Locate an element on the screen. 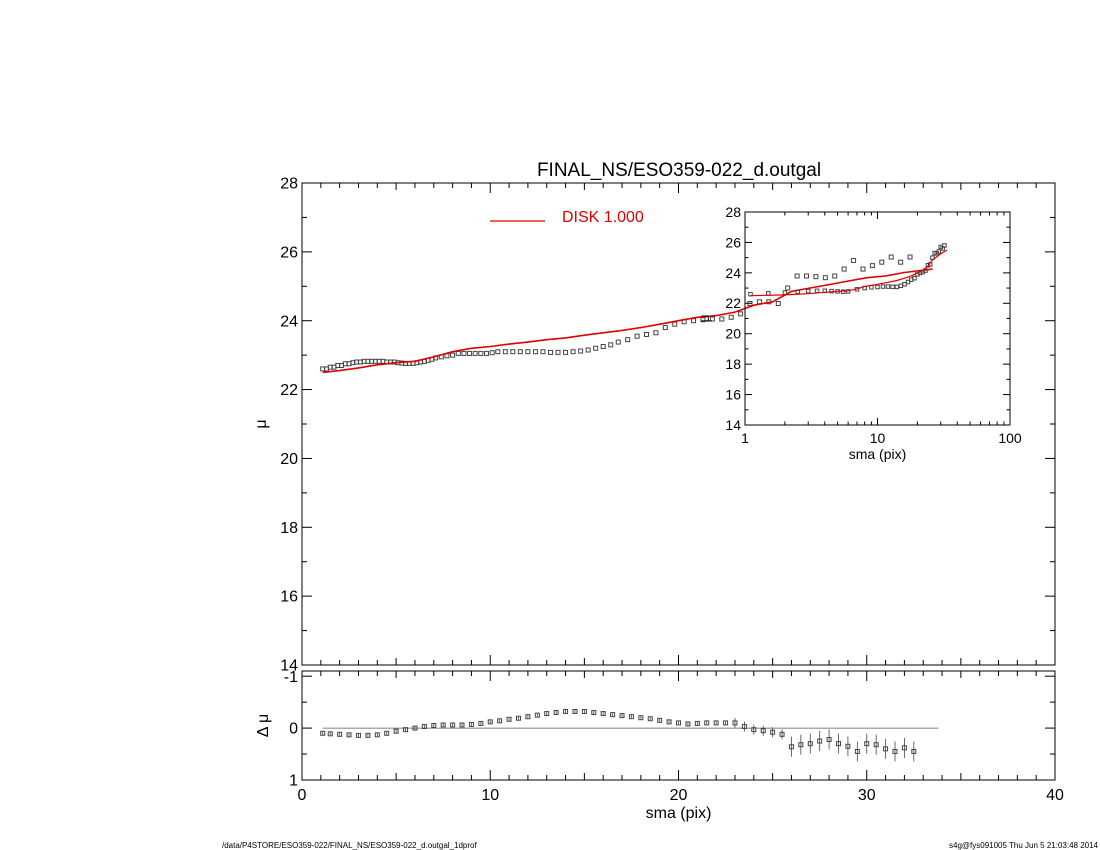 The height and width of the screenshot is (850, 1100). residual-frame is located at coordinates (678, 725).